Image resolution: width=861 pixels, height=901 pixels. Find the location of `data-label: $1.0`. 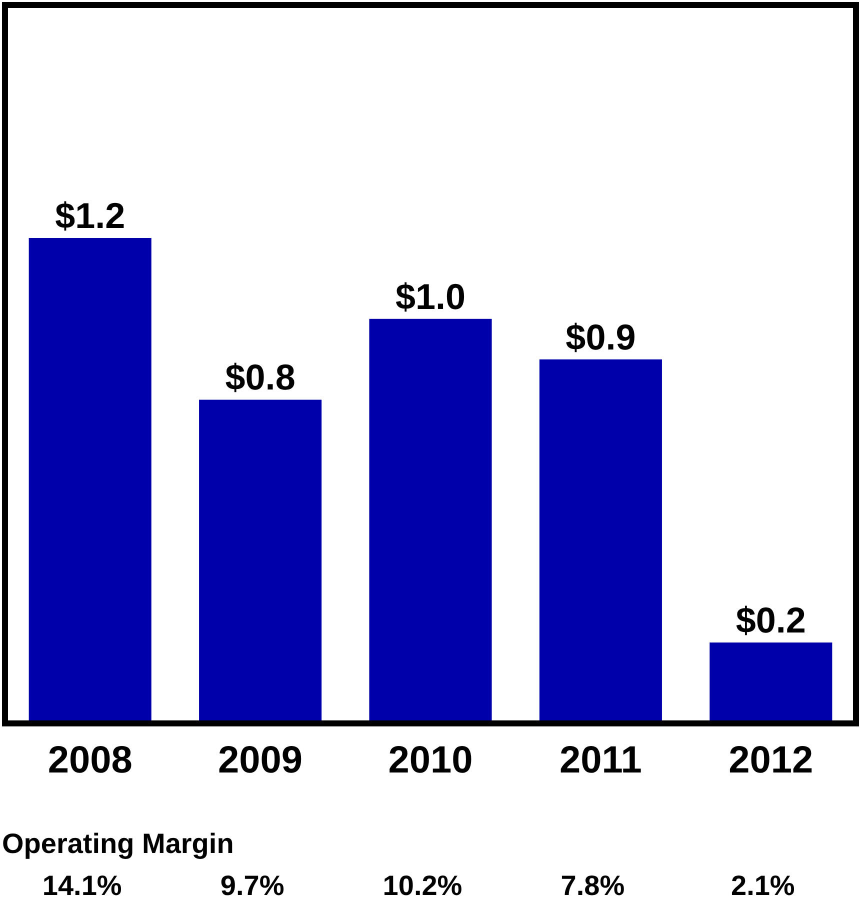

data-label: $1.0 is located at coordinates (430, 296).